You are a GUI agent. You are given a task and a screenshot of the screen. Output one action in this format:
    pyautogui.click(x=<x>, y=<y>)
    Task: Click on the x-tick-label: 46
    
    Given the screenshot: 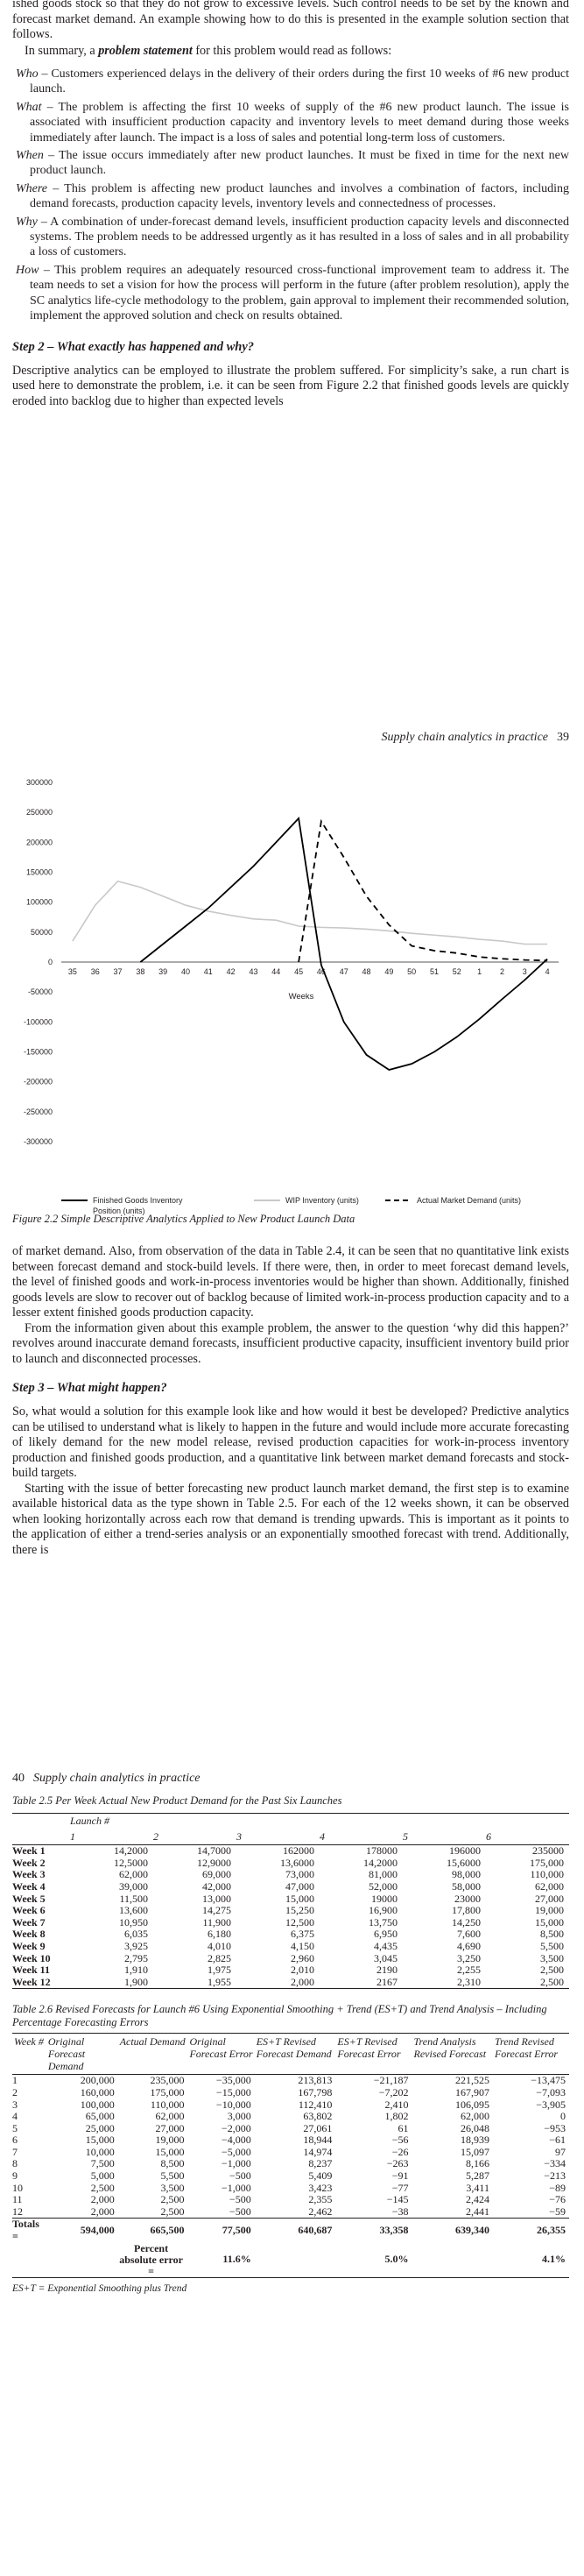 What is the action you would take?
    pyautogui.click(x=321, y=971)
    